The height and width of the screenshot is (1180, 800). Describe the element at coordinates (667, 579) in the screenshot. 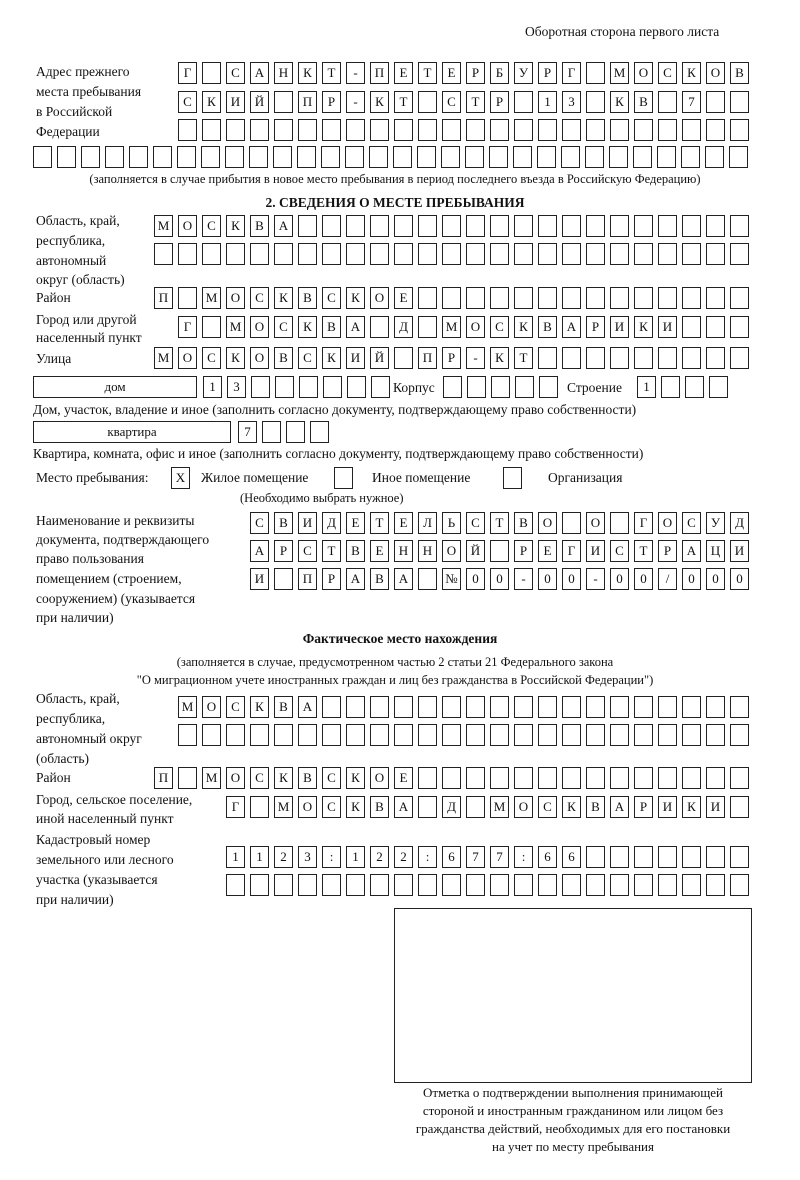

I see `char-cell: /` at that location.